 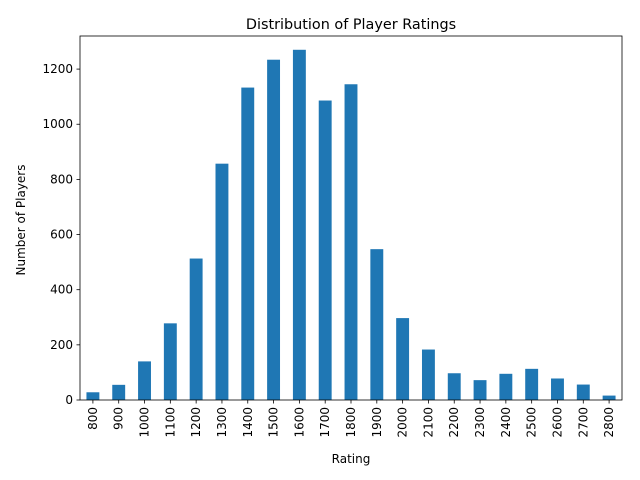 What do you see at coordinates (403, 359) in the screenshot?
I see `bar-2000` at bounding box center [403, 359].